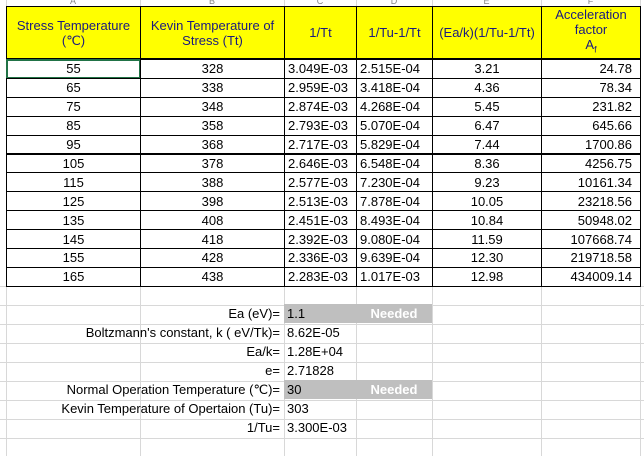 The image size is (644, 456). What do you see at coordinates (212, 182) in the screenshot?
I see `table-cell: 388` at bounding box center [212, 182].